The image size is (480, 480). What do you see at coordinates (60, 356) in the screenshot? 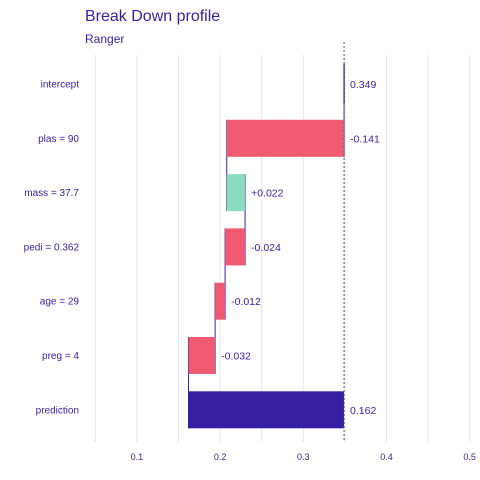
I see `y-category-label: preg = 4` at bounding box center [60, 356].